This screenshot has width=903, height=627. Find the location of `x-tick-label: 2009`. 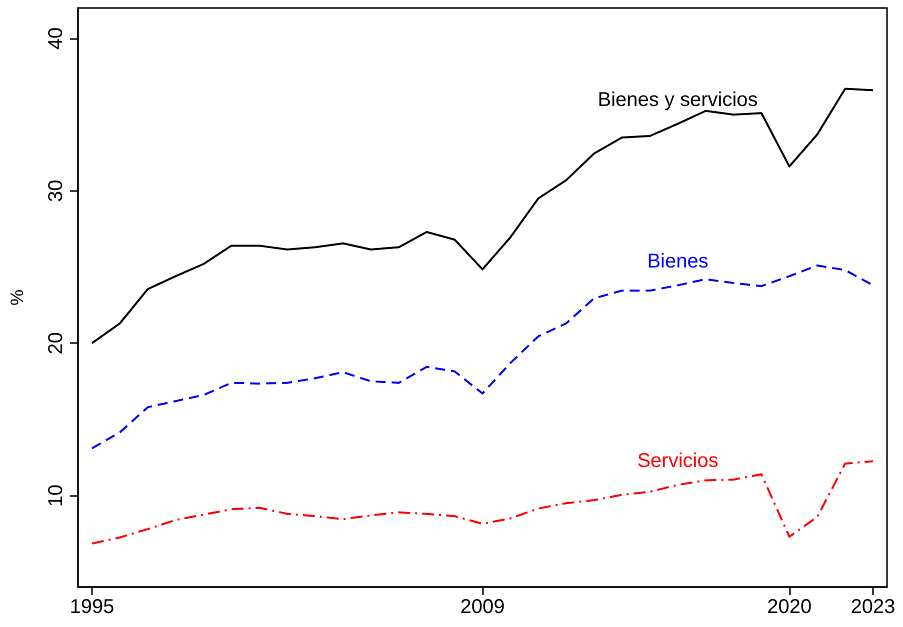

x-tick-label: 2009 is located at coordinates (482, 607).